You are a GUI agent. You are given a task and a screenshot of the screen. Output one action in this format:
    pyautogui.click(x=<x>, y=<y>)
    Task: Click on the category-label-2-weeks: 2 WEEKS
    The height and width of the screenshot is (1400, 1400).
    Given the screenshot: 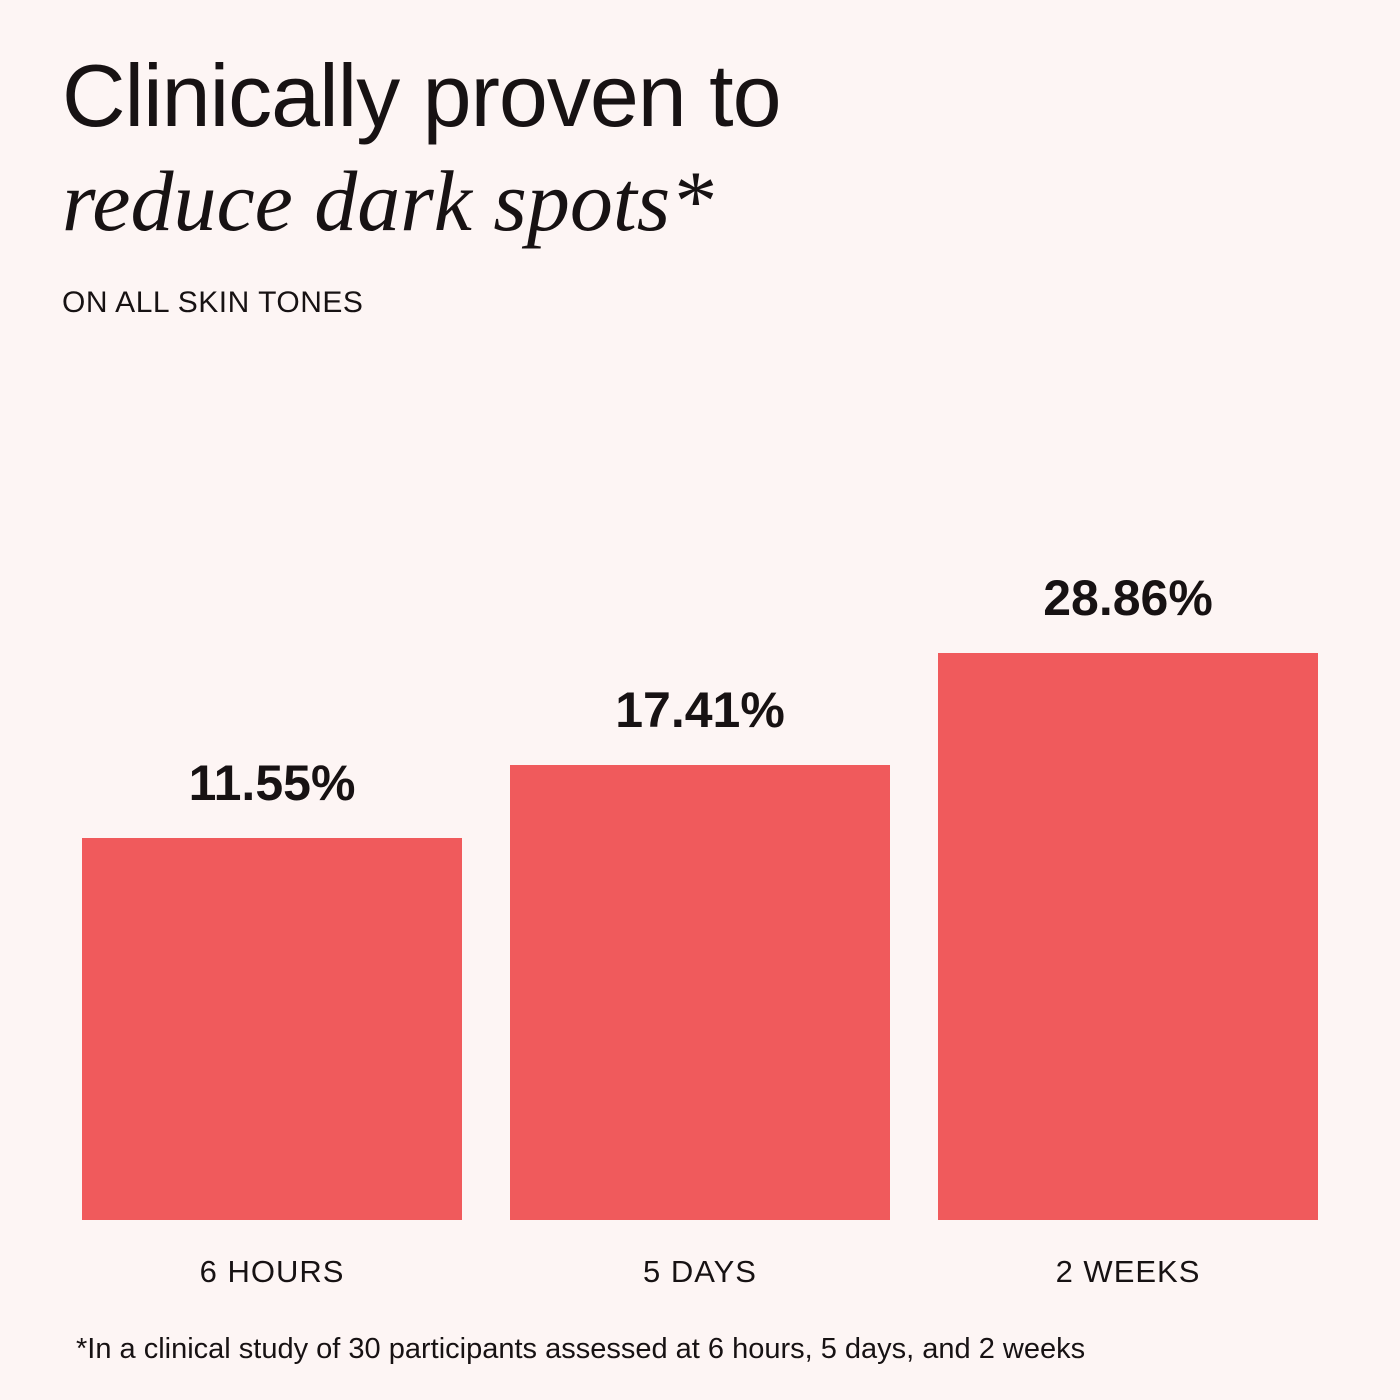 What is the action you would take?
    pyautogui.click(x=1128, y=1271)
    